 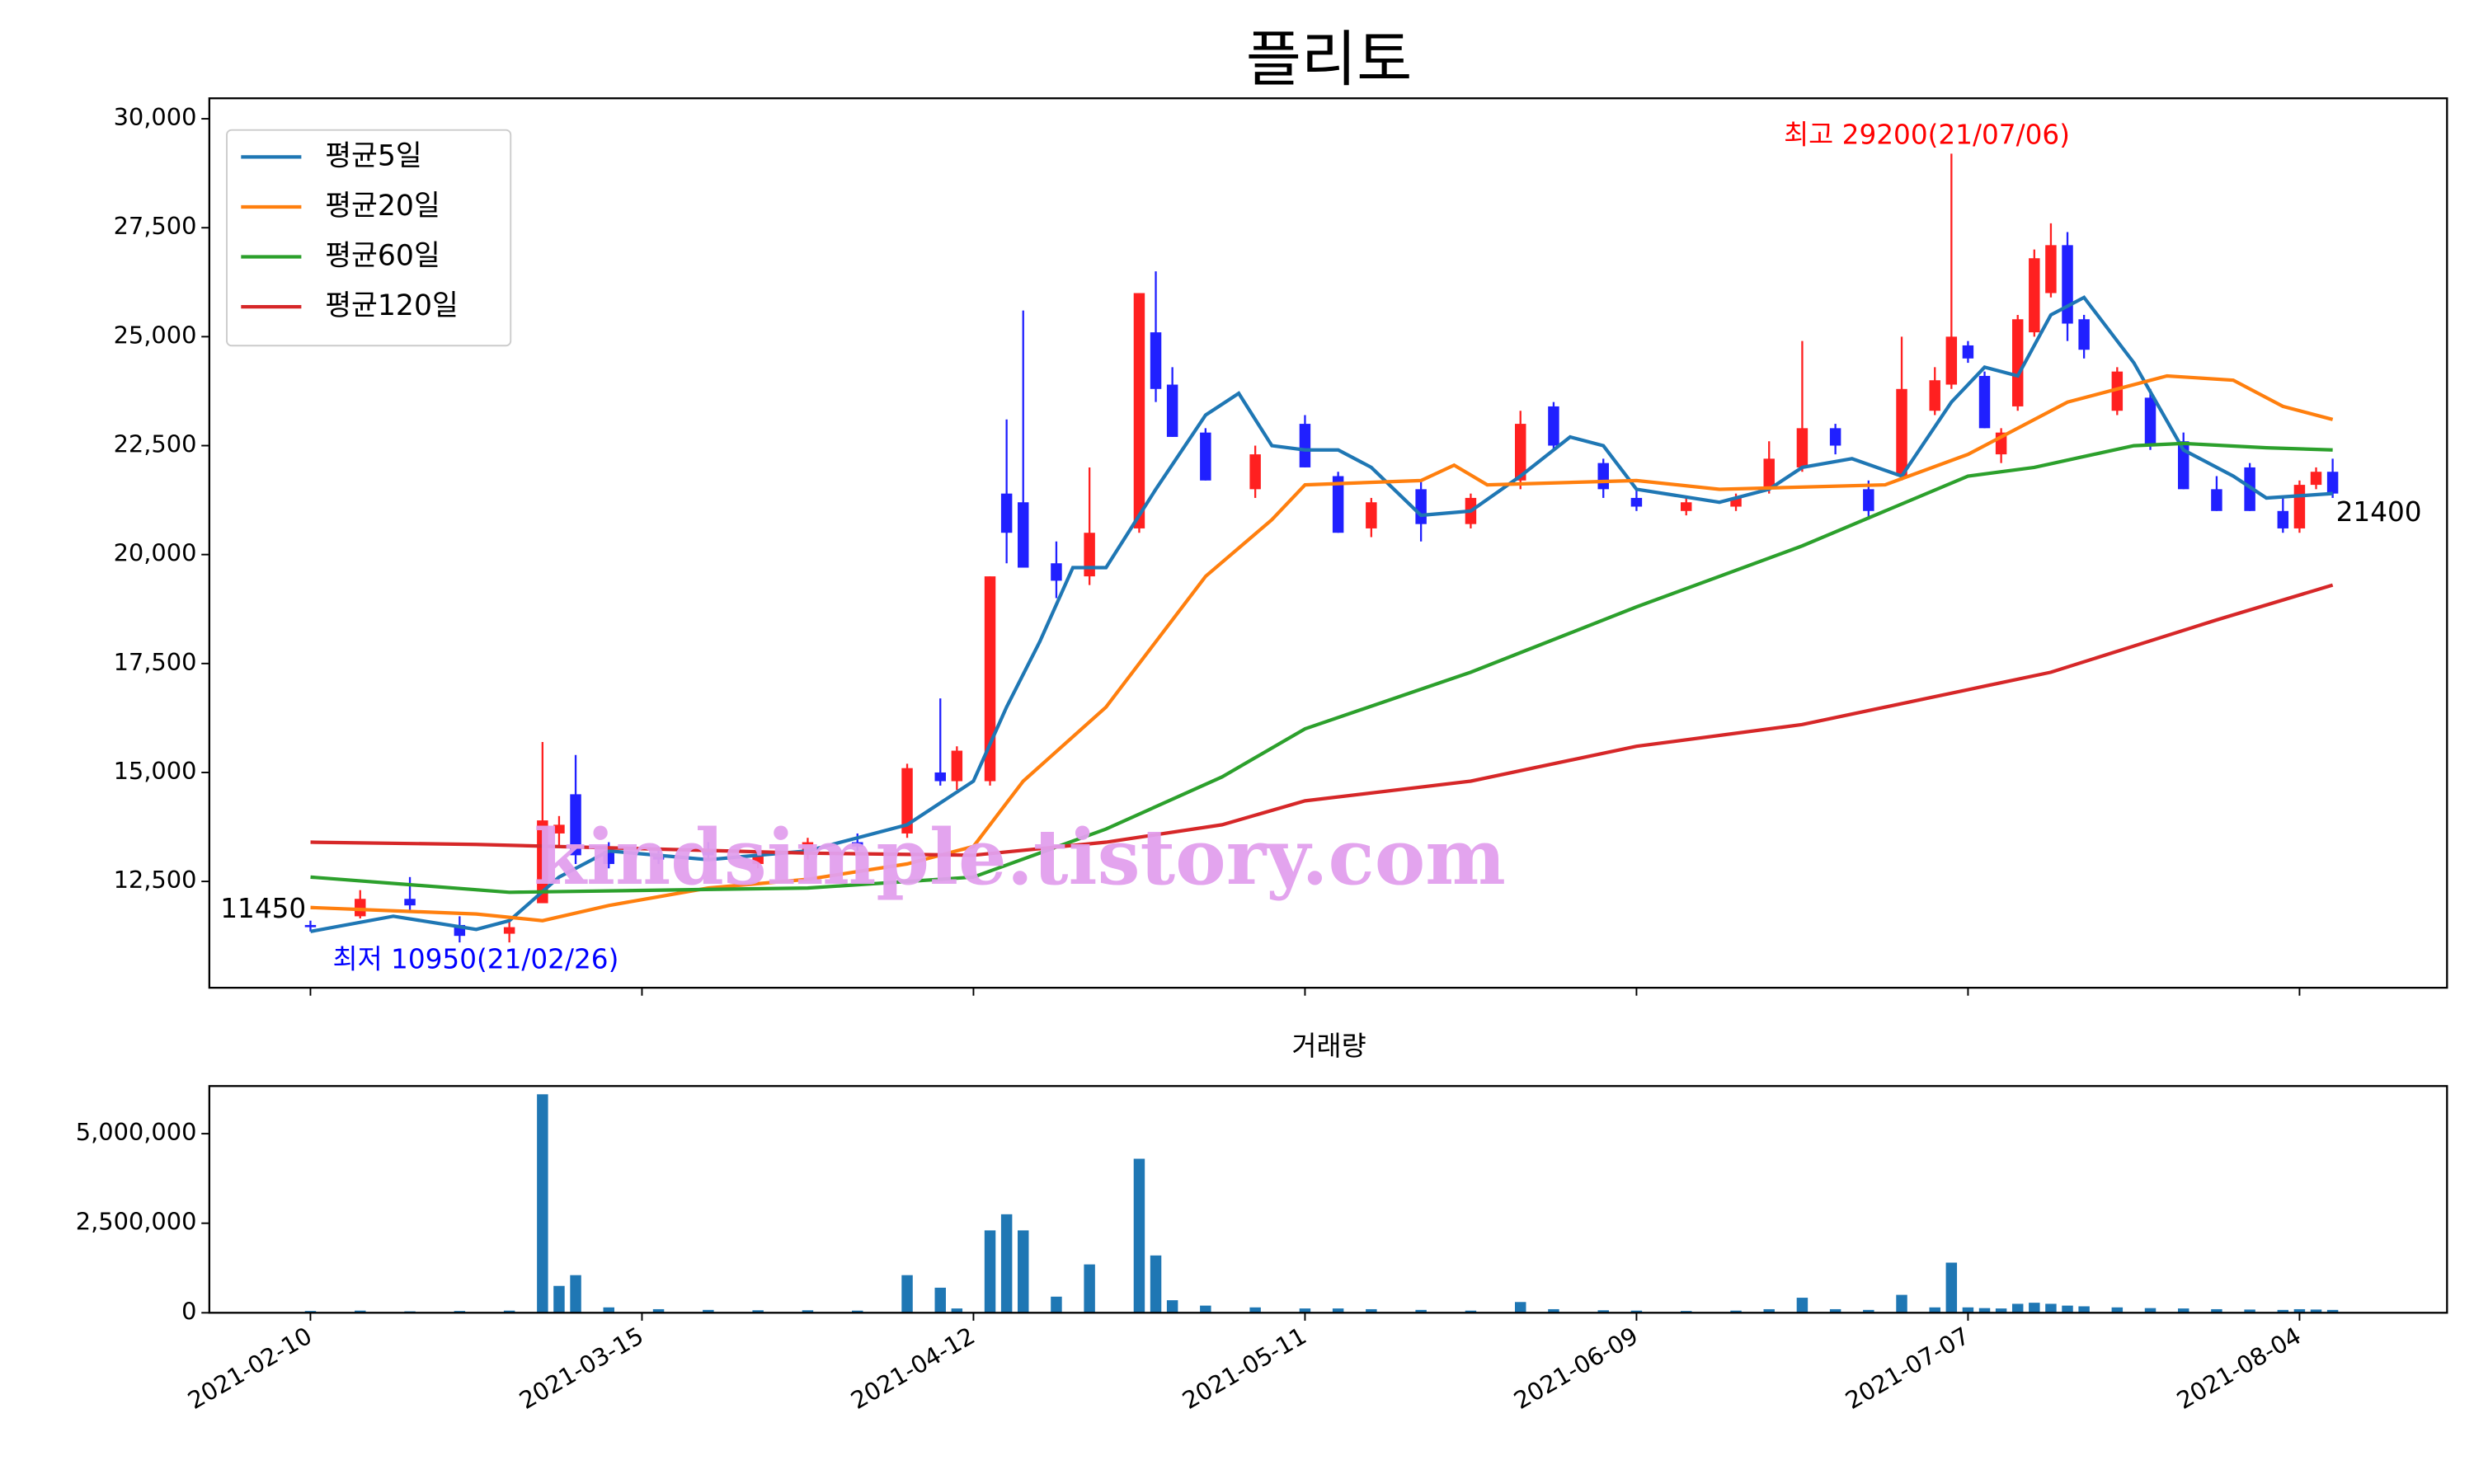 I want to click on annotation: 최저 10950(21/02/26), so click(x=476, y=958).